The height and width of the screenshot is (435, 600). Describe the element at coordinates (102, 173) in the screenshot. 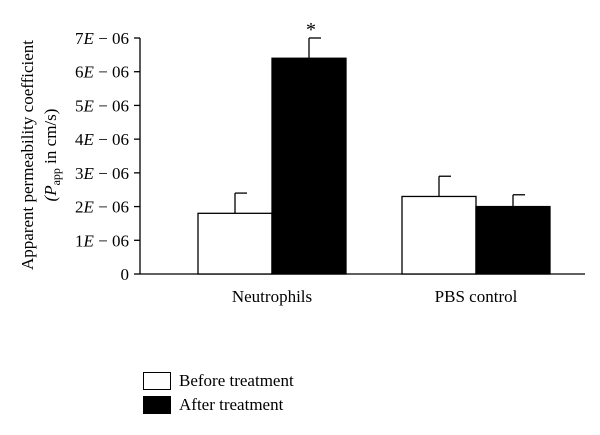

I see `y-tick-label-3: 3E − 06` at that location.